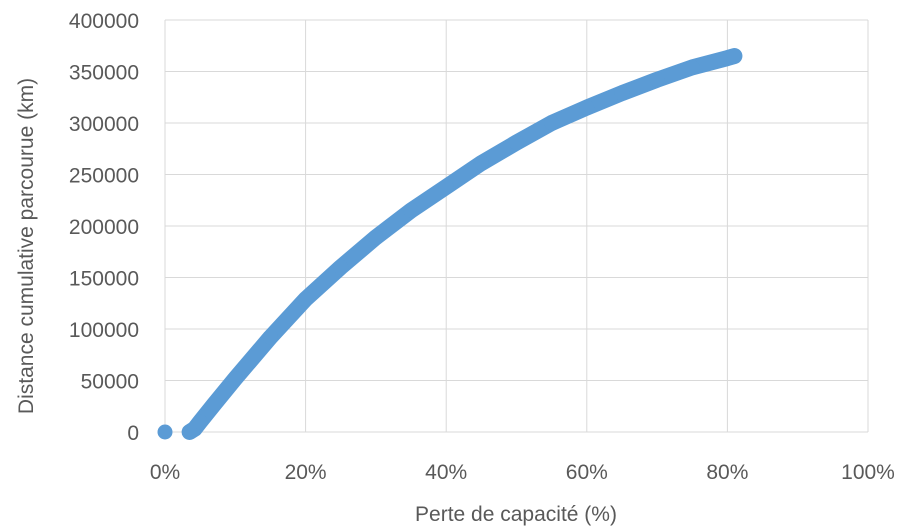 The height and width of the screenshot is (529, 906). I want to click on y-tick-label: 0, so click(133, 433).